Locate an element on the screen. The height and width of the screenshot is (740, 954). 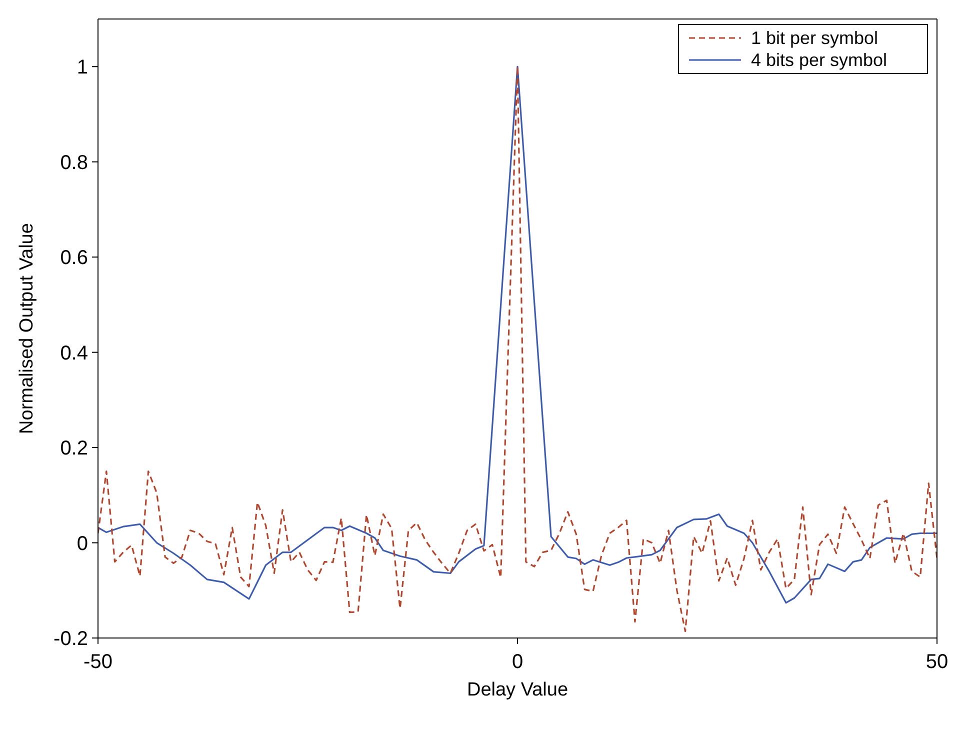
y-tick-label: 0.4 is located at coordinates (74, 353).